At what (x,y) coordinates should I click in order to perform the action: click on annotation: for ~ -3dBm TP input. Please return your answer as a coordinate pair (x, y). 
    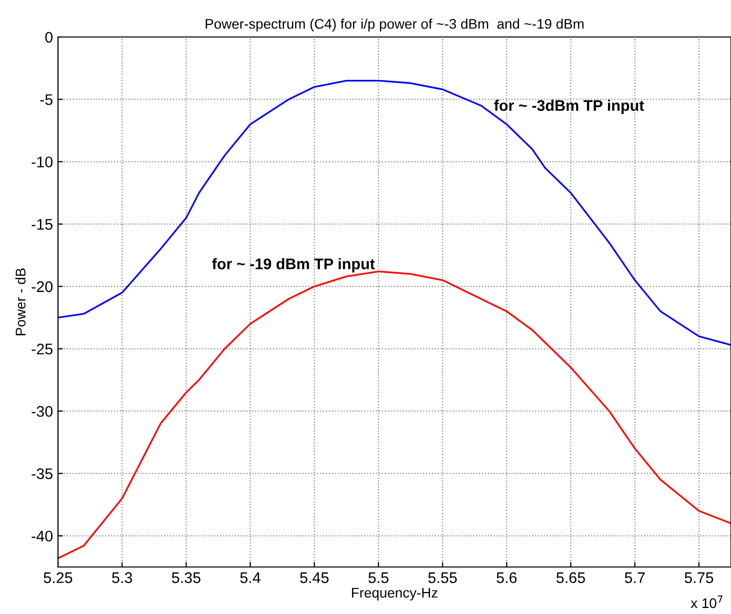
    Looking at the image, I should click on (569, 107).